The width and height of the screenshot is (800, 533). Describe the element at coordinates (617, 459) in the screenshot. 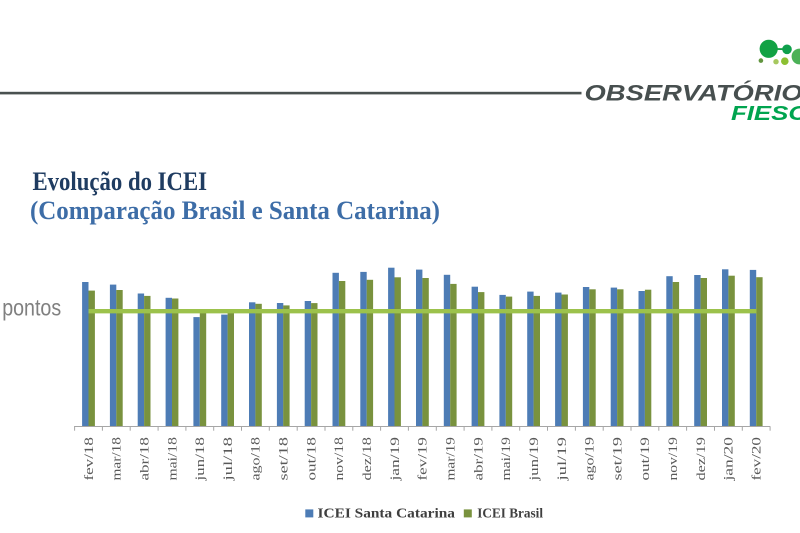

I see `svg-text: set/19` at that location.